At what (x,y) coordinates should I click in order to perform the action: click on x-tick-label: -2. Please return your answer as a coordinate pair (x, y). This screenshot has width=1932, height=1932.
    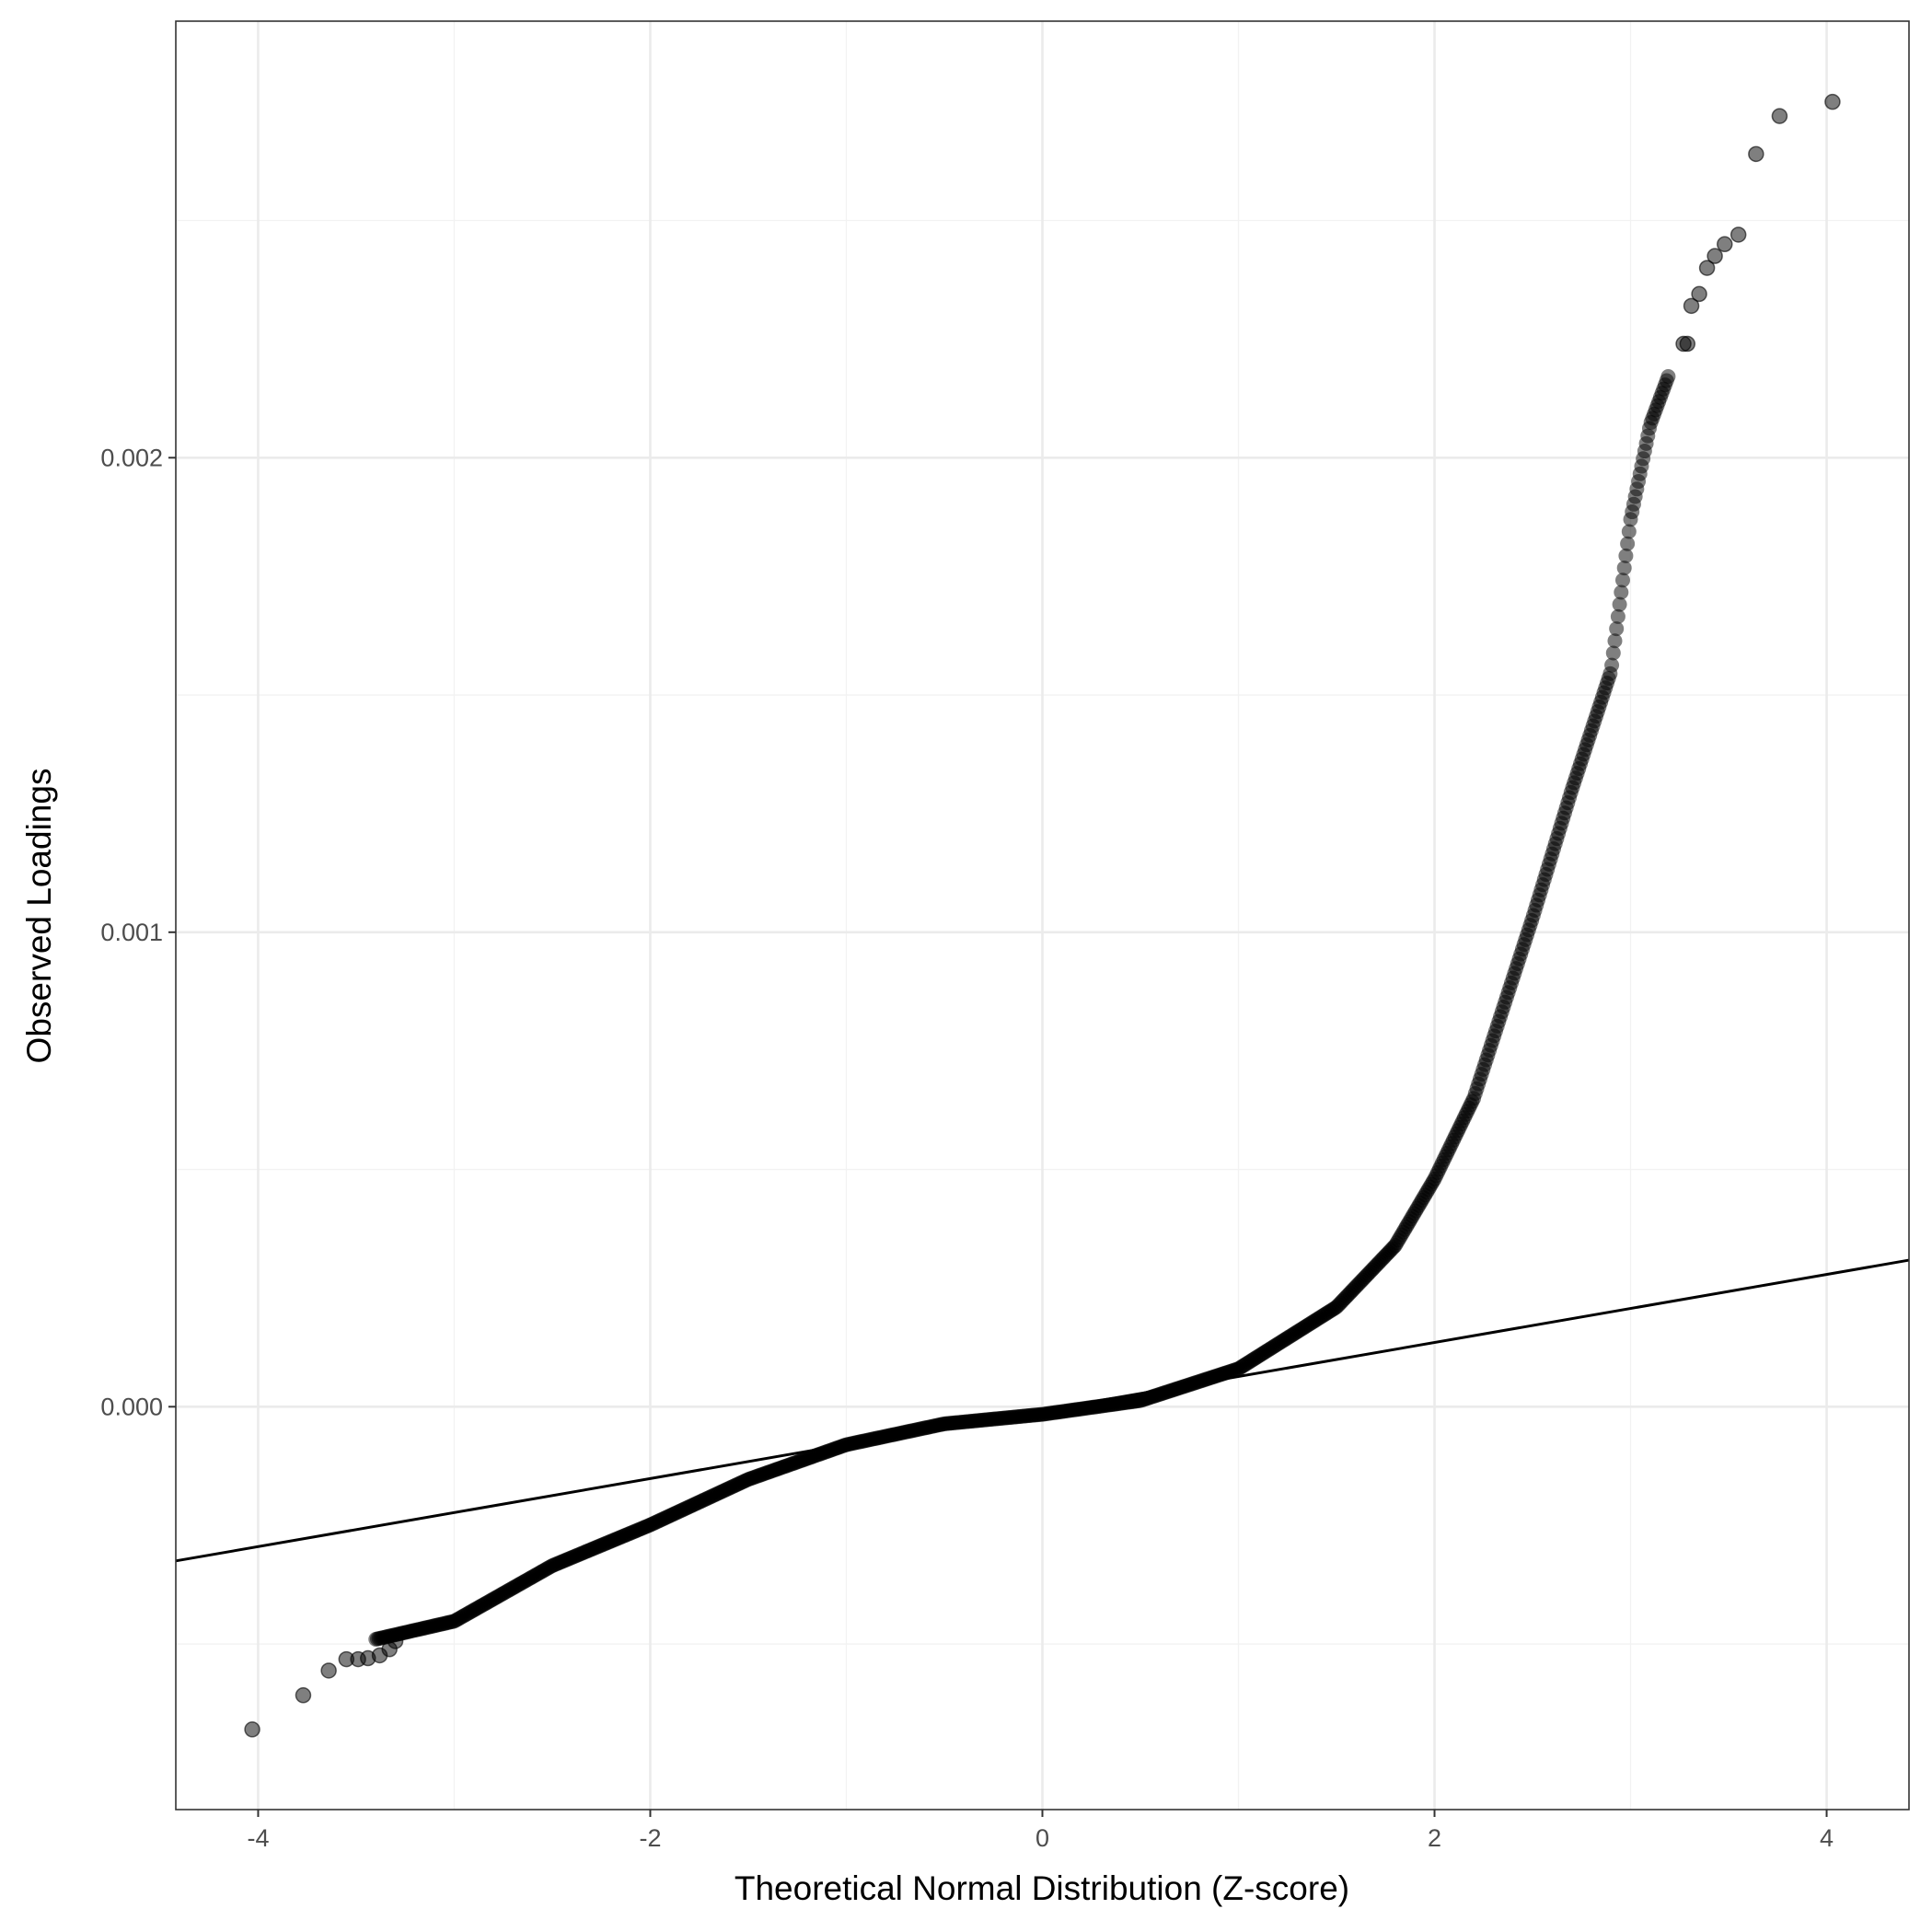
    Looking at the image, I should click on (650, 1838).